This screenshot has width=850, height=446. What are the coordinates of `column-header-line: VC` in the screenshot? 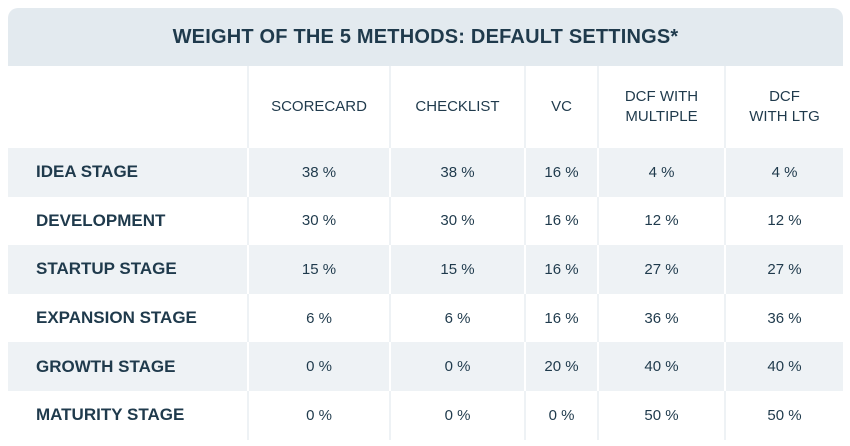 It's located at (561, 106).